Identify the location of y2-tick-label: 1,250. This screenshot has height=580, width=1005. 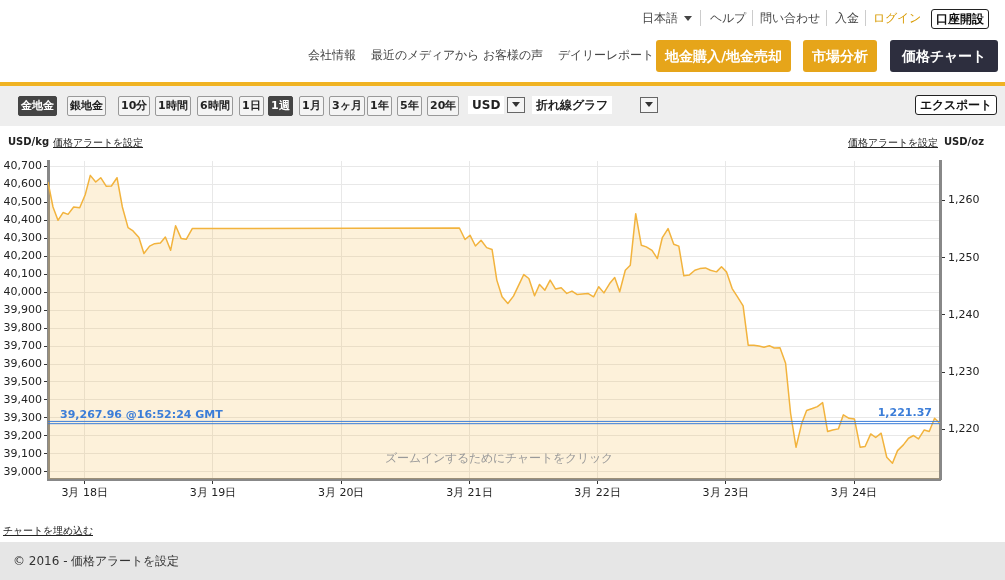
(964, 257).